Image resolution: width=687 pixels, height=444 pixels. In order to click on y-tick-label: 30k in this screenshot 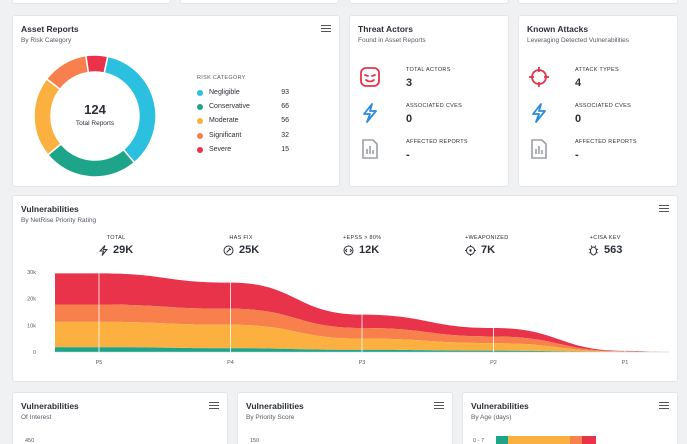, I will do `click(31, 273)`.